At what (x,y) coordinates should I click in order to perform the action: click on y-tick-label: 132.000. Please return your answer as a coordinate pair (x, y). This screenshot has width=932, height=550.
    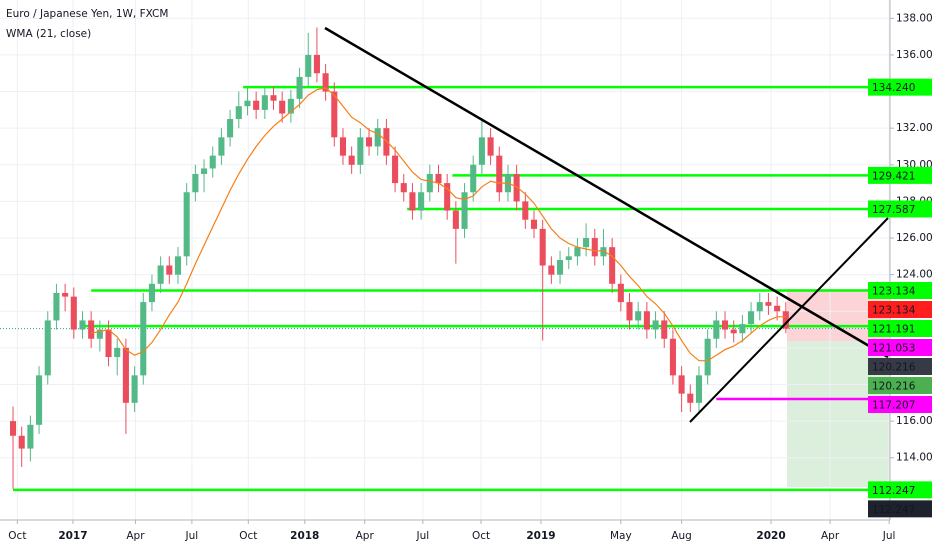
    Looking at the image, I should click on (914, 128).